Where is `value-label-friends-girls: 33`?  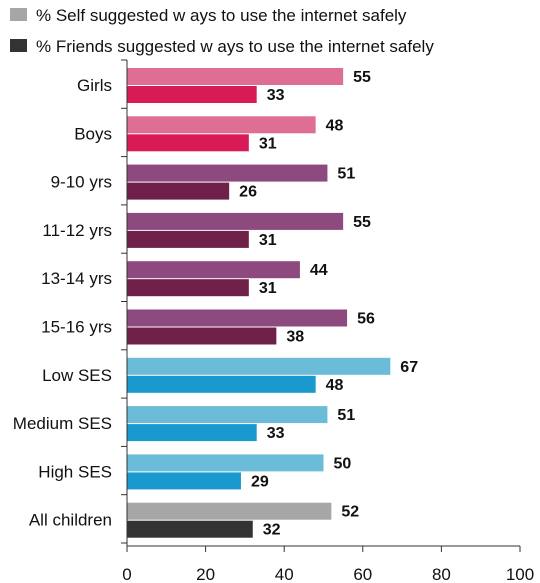
value-label-friends-girls: 33 is located at coordinates (276, 95).